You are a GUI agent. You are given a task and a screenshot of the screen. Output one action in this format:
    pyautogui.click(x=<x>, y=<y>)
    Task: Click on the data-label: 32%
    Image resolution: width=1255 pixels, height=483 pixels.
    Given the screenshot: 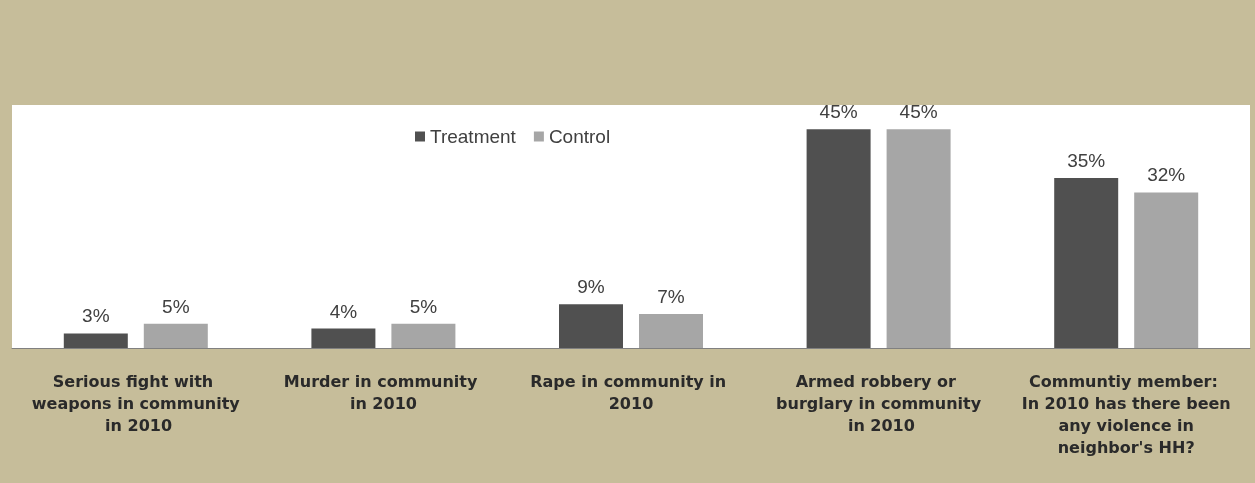 What is the action you would take?
    pyautogui.click(x=1166, y=175)
    